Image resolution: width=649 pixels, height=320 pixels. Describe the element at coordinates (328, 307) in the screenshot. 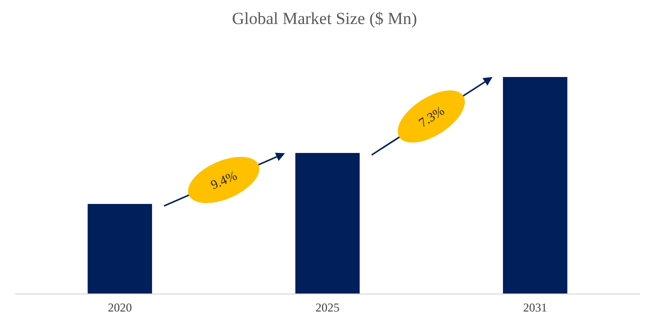

I see `x-tick-label: 2025` at that location.